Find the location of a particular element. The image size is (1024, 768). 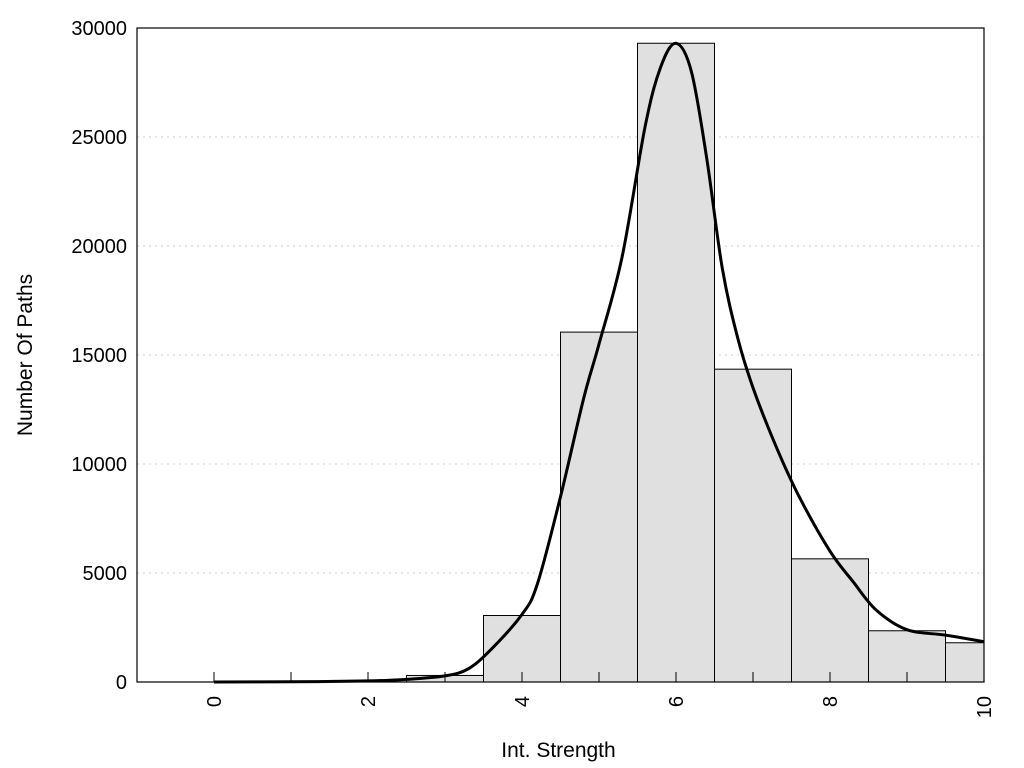

y-tick-label-25000: 25000 is located at coordinates (99, 138).